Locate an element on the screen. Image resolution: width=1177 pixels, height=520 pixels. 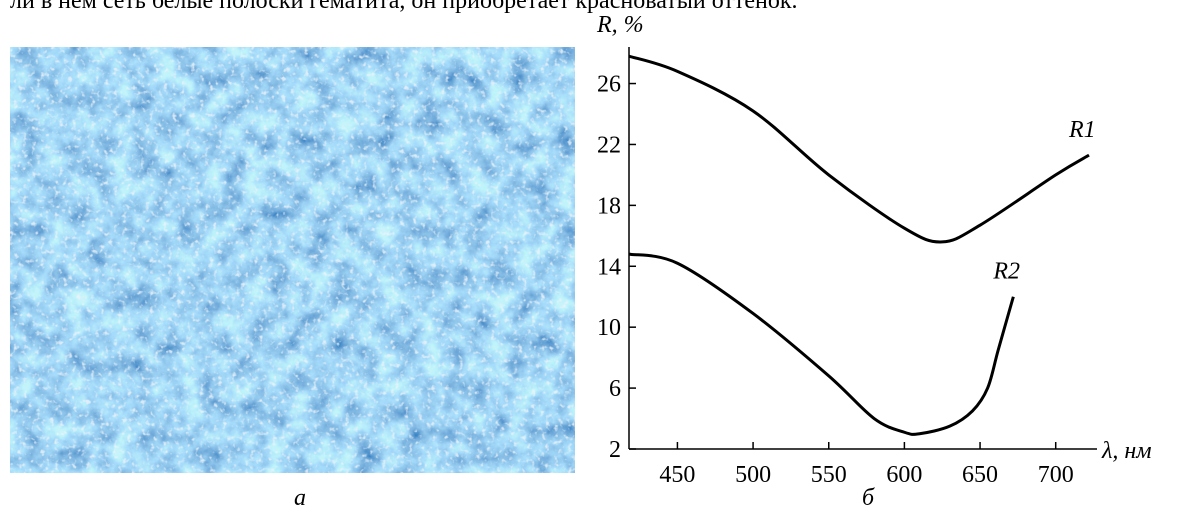
y-tick-label: 26 is located at coordinates (609, 85).